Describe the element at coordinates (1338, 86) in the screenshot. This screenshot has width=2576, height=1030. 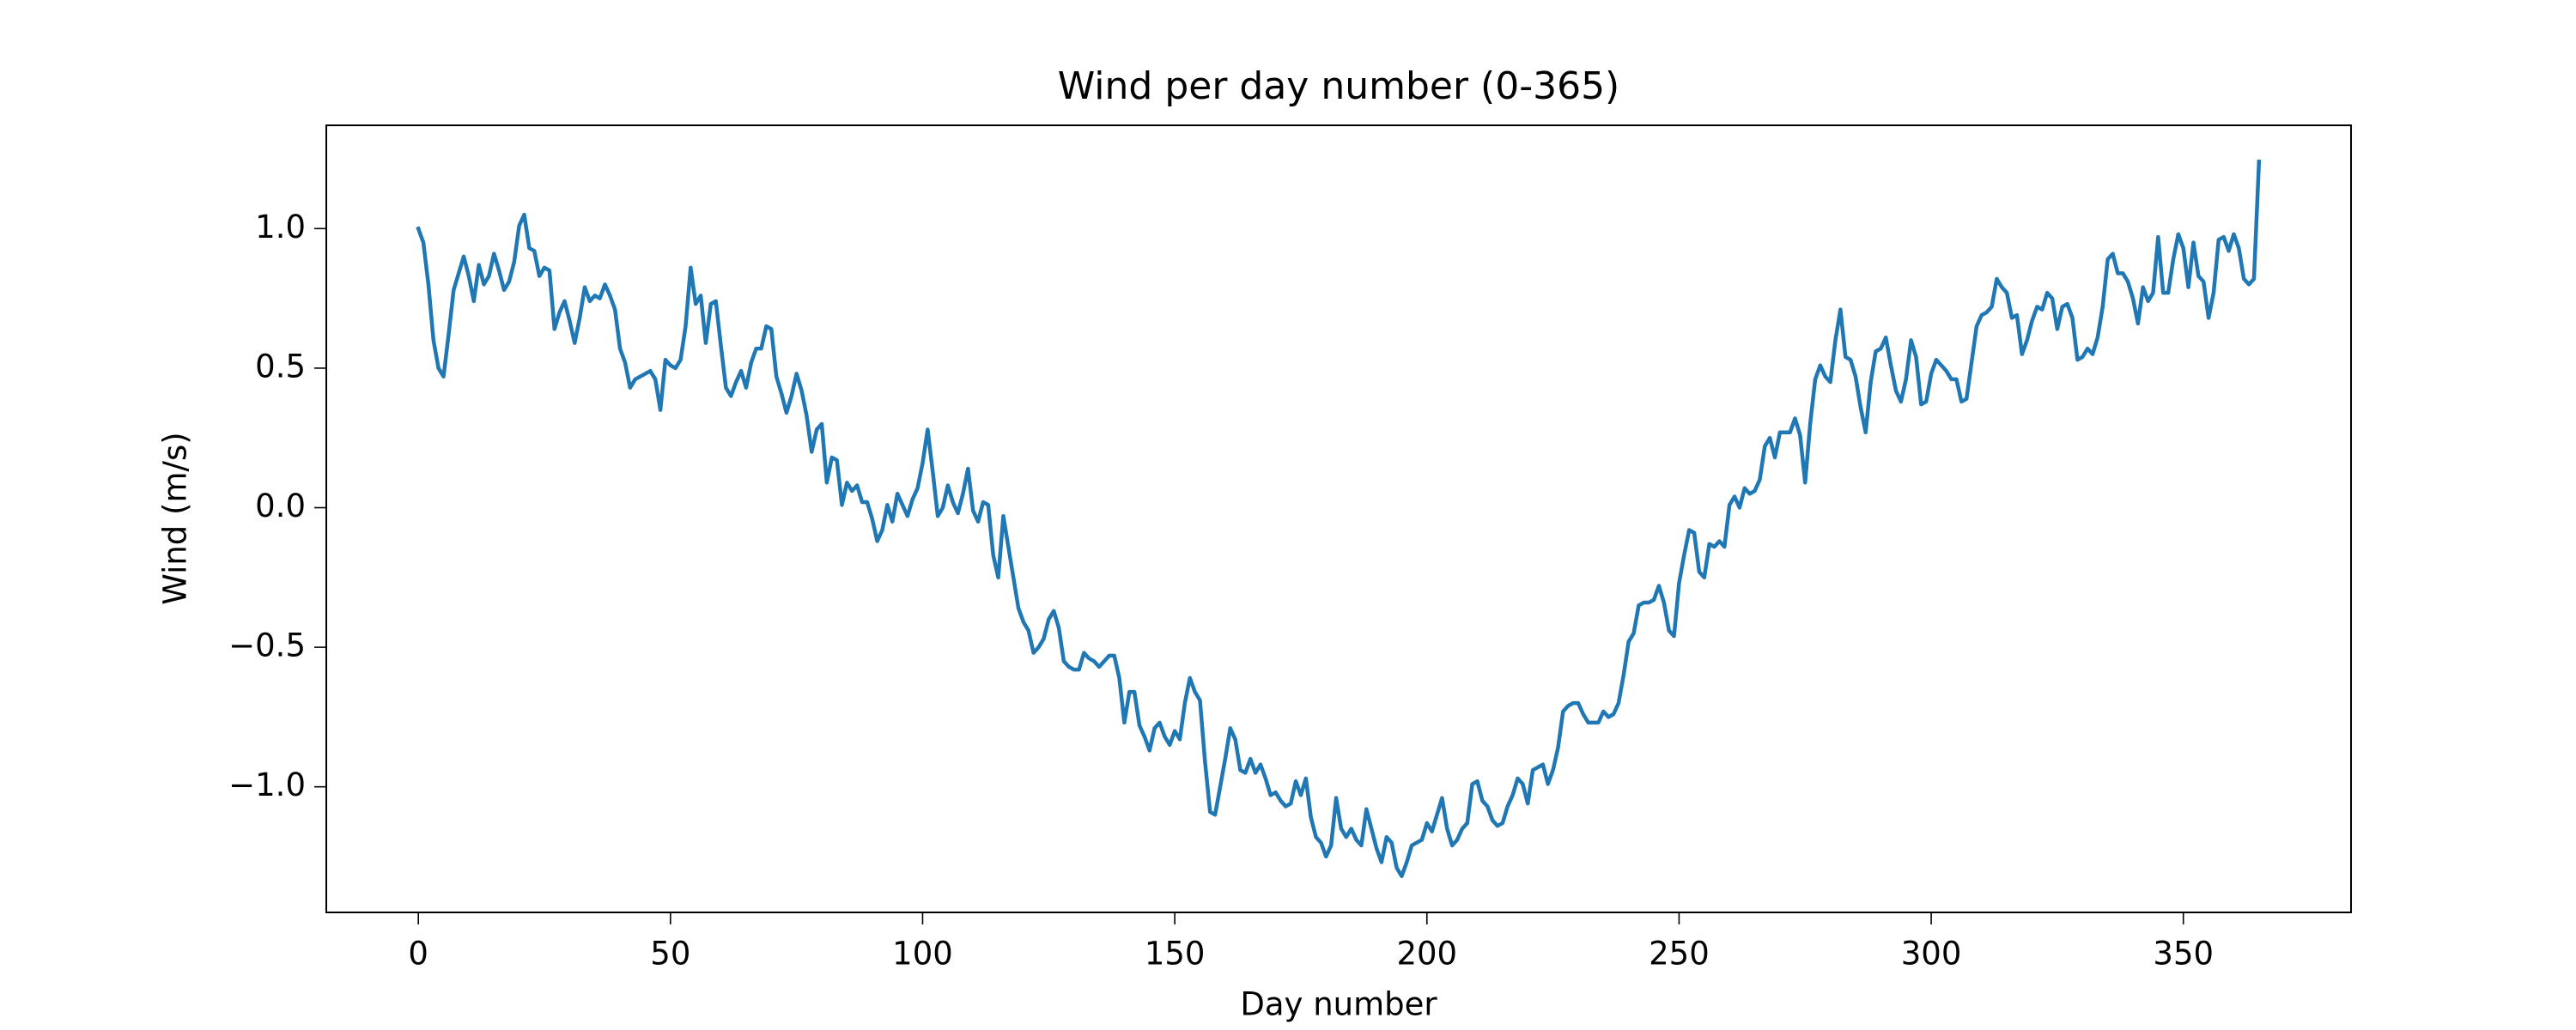
I see `chart-title: Wind per day number (0-365)` at that location.